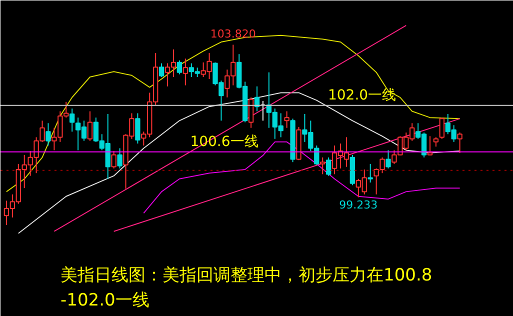  Describe the element at coordinates (246, 288) in the screenshot. I see `text: 美指日线图：美指回调整理中，初步压力在100.8-102.0一线` at that location.